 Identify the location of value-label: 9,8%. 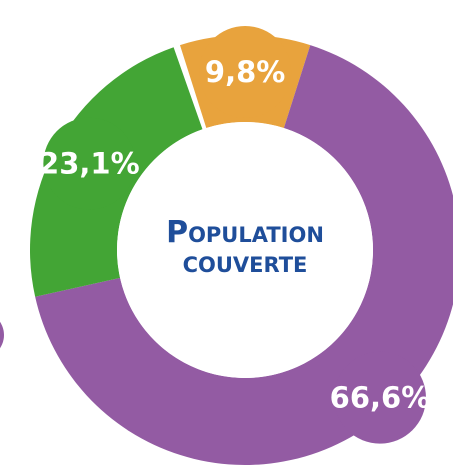
(245, 72).